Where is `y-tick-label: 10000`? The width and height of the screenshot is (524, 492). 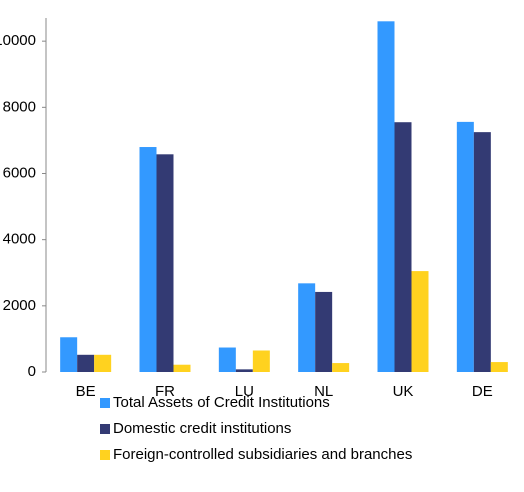
y-tick-label: 10000 is located at coordinates (18, 40).